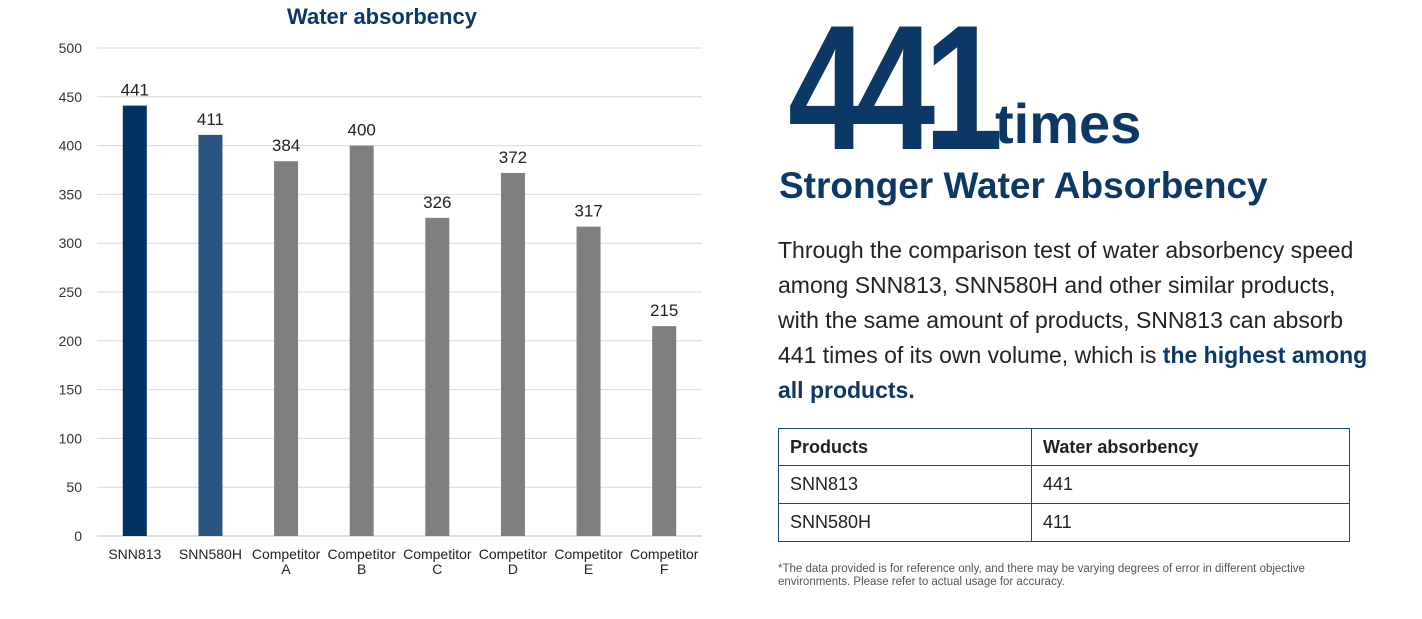 Image resolution: width=1422 pixels, height=619 pixels. What do you see at coordinates (71, 194) in the screenshot?
I see `y-tick-label: 350` at bounding box center [71, 194].